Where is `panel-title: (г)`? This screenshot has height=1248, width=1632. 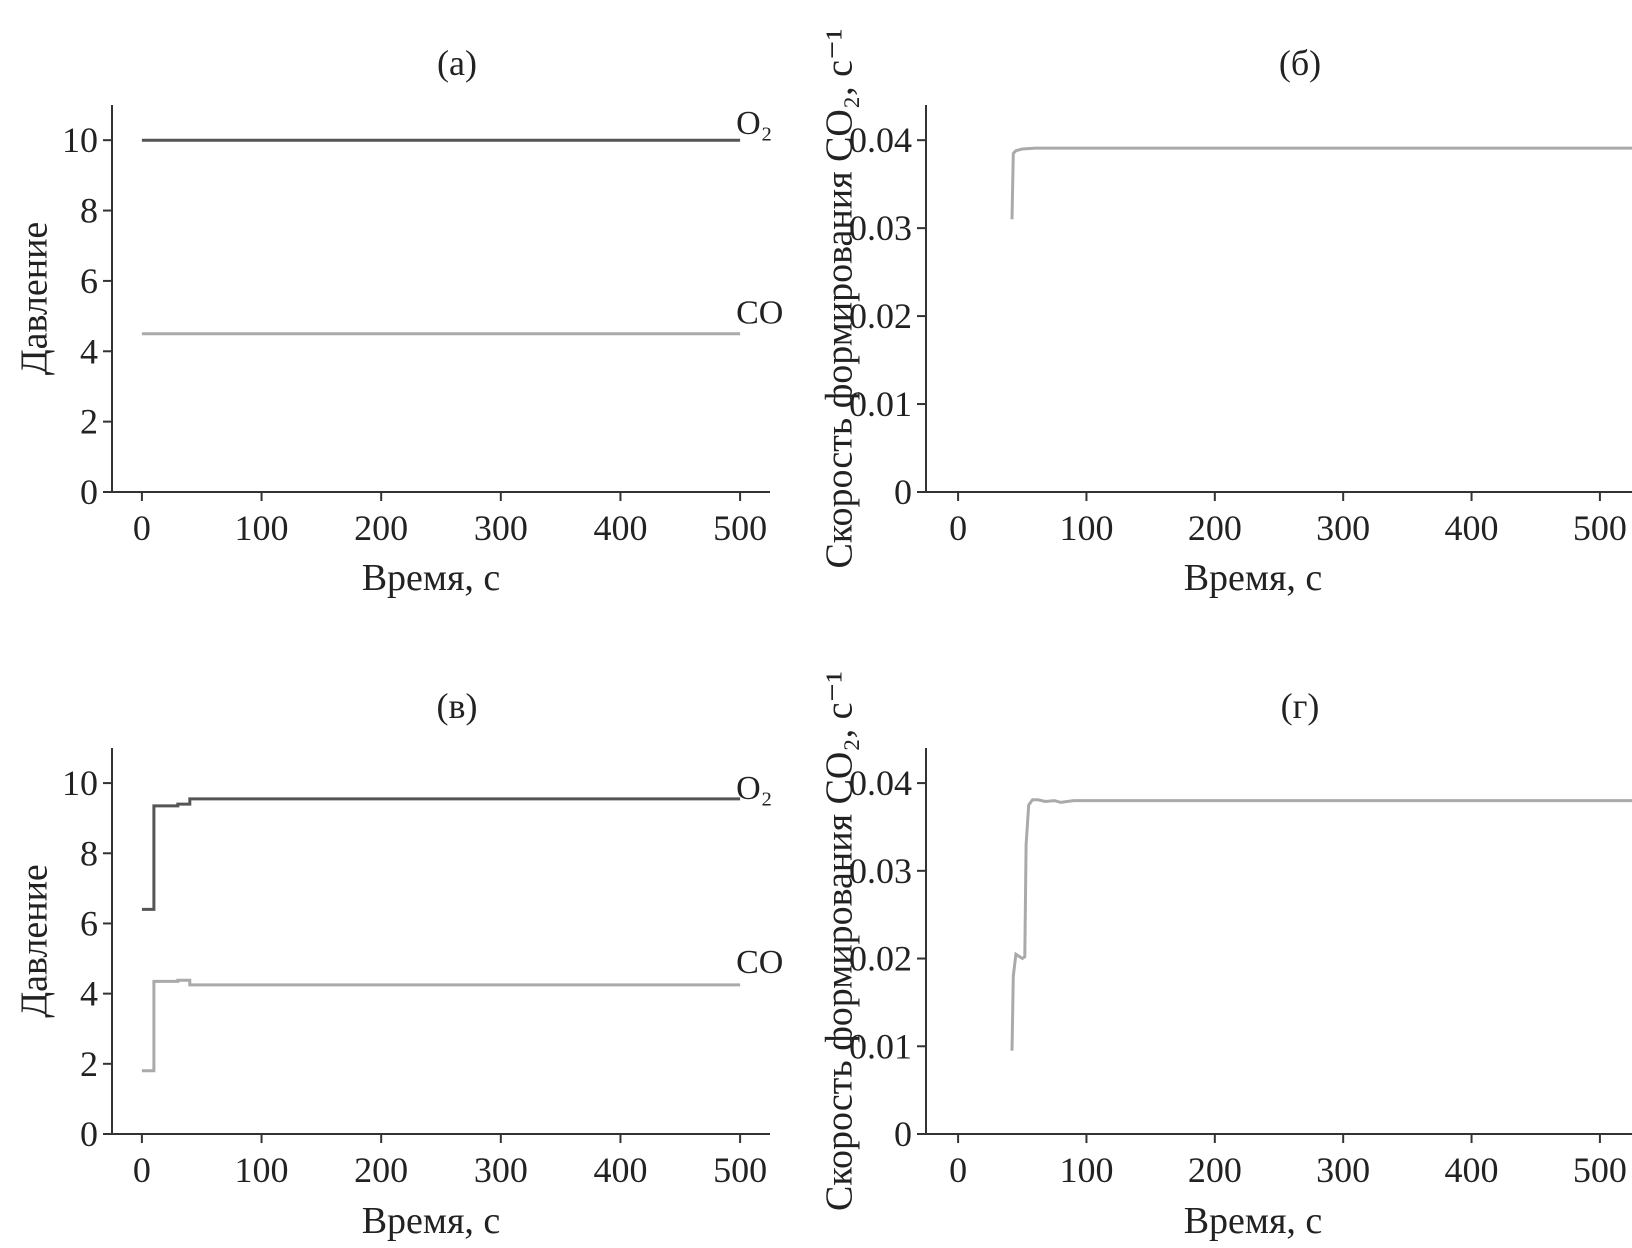 panel-title: (г) is located at coordinates (1300, 706).